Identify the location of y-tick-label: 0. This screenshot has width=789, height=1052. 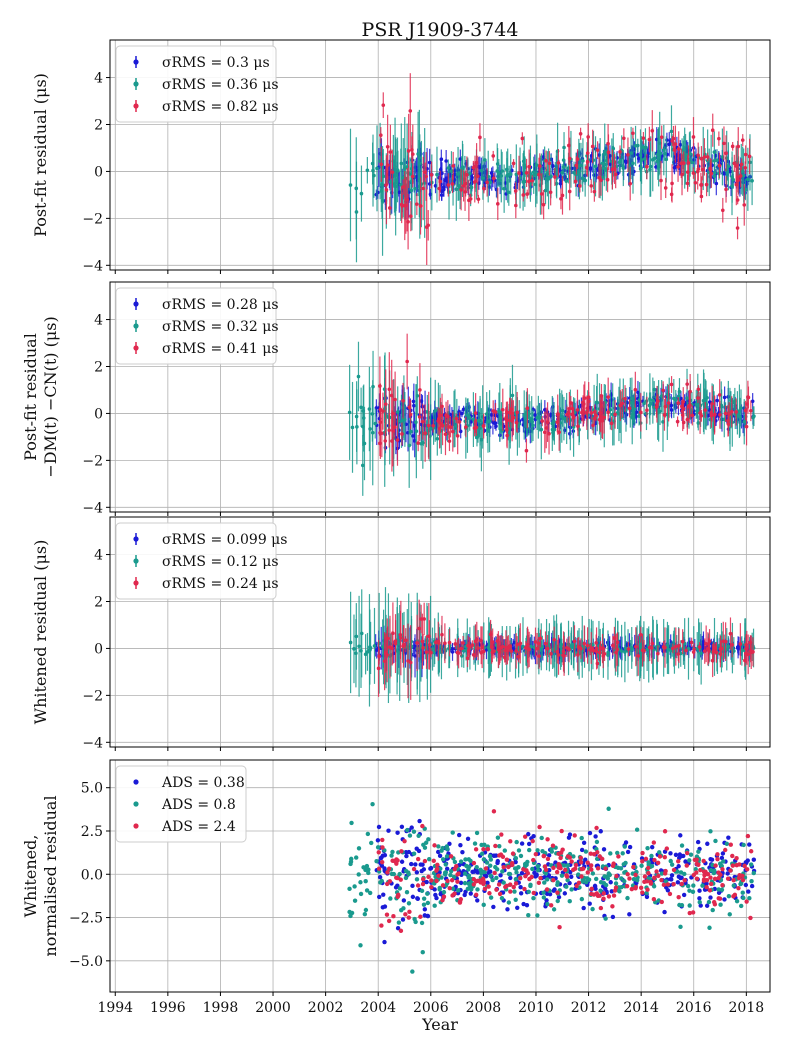
(98, 414).